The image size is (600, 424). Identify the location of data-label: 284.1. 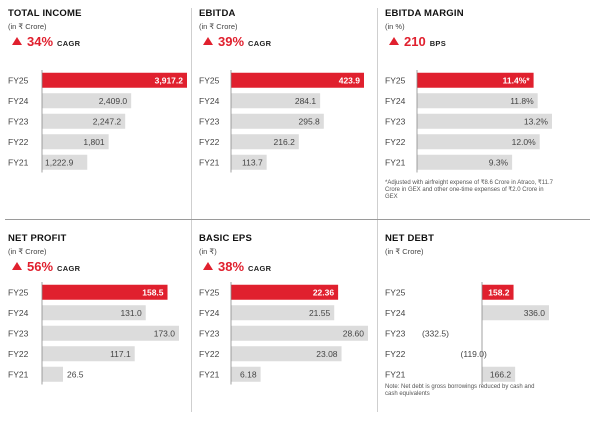
(306, 101).